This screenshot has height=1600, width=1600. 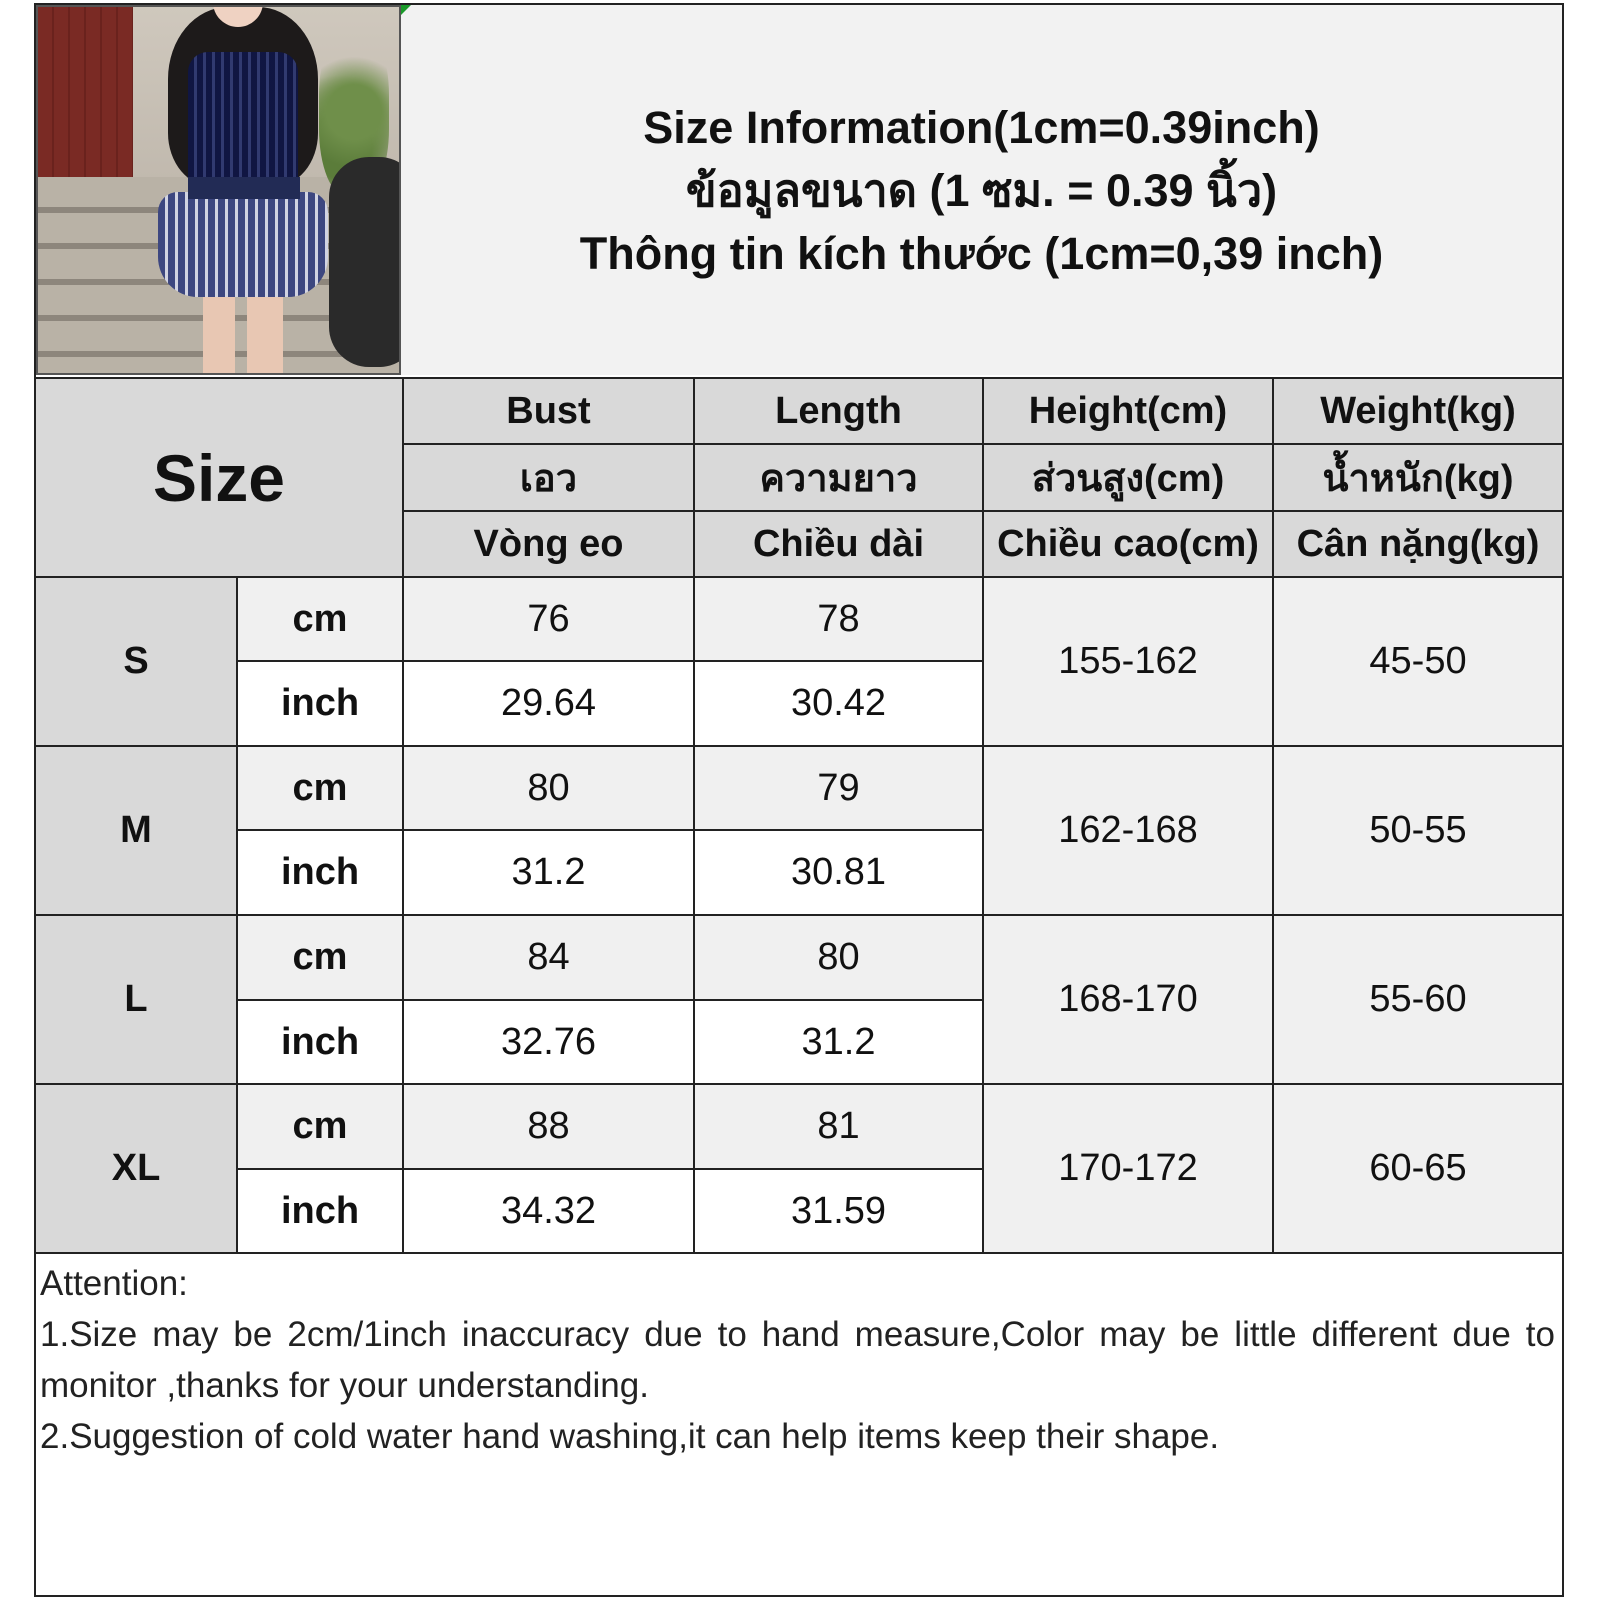 I want to click on length-cm-value: 81, so click(x=839, y=1127).